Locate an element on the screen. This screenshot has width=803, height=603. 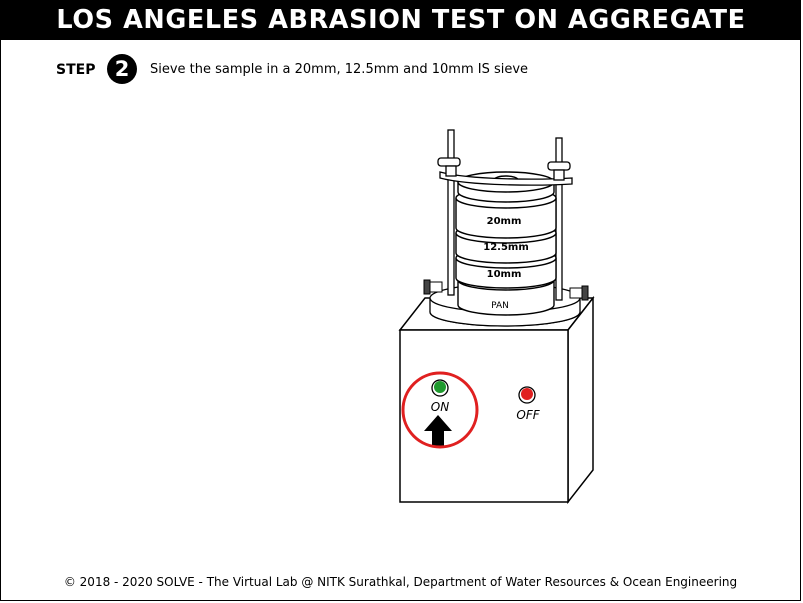
side-knobs is located at coordinates (506, 290).